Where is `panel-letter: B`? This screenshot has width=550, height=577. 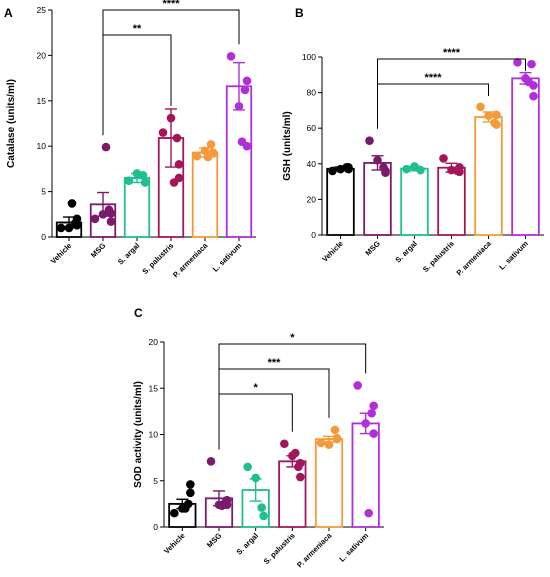
panel-letter: B is located at coordinates (299, 13).